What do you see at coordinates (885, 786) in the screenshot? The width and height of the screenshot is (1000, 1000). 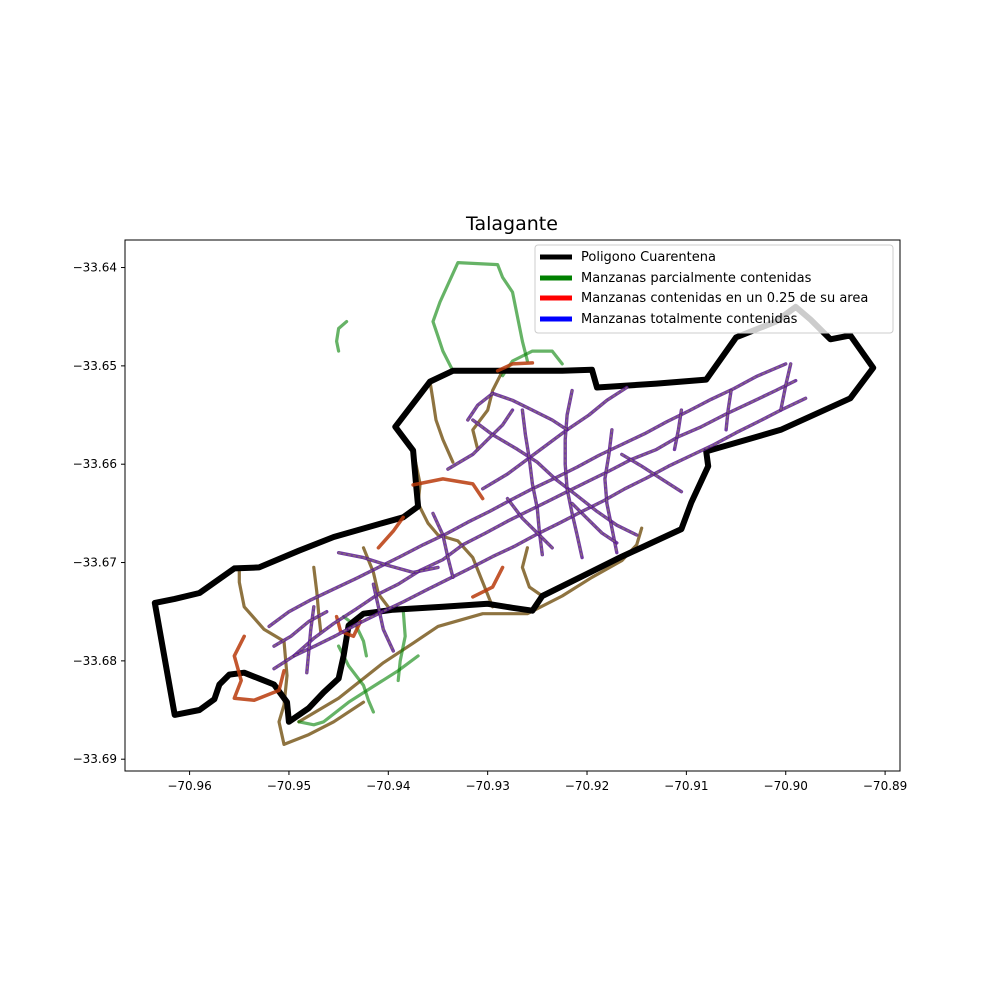 I see `x-tick-label-7: −70.89` at bounding box center [885, 786].